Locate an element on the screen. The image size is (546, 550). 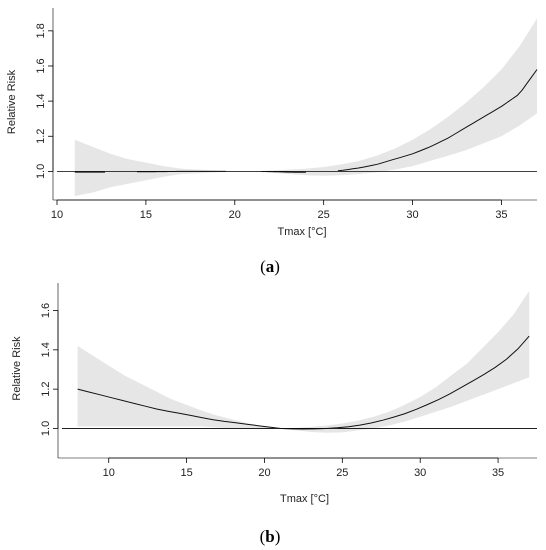
panel-a-x-tick-label: 15 is located at coordinates (146, 215).